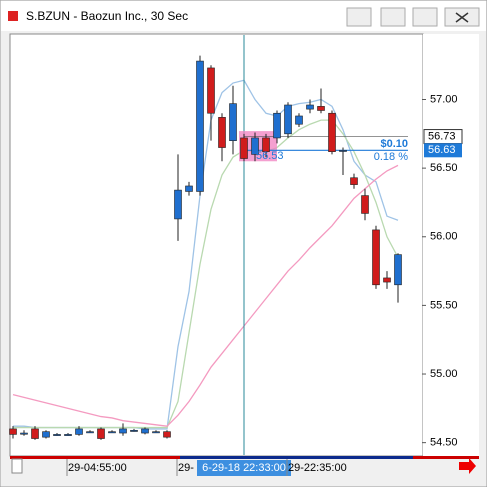 Image resolution: width=487 pixels, height=492 pixels. I want to click on crosshair-price-box, so click(443, 150).